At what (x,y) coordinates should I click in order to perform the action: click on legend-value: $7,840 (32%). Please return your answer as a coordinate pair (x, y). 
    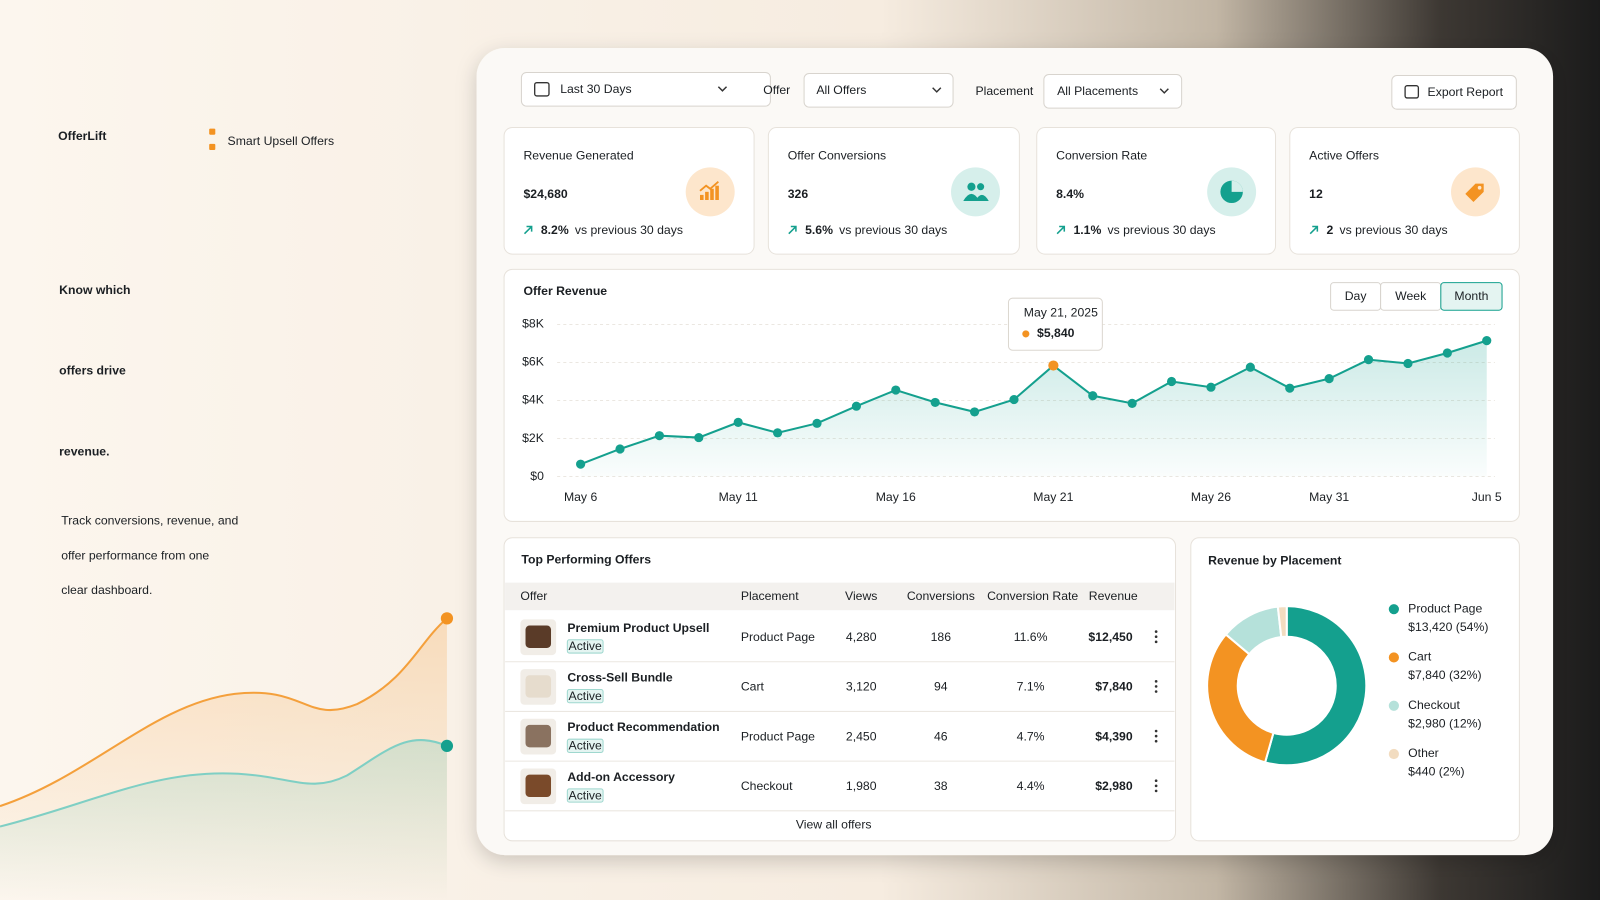
    Looking at the image, I should click on (1444, 675).